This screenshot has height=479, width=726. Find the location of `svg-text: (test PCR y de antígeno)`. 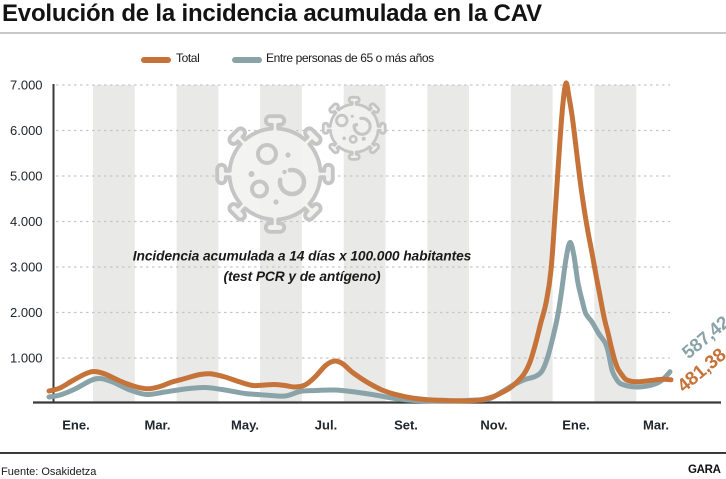

svg-text: (test PCR y de antígeno) is located at coordinates (302, 276).